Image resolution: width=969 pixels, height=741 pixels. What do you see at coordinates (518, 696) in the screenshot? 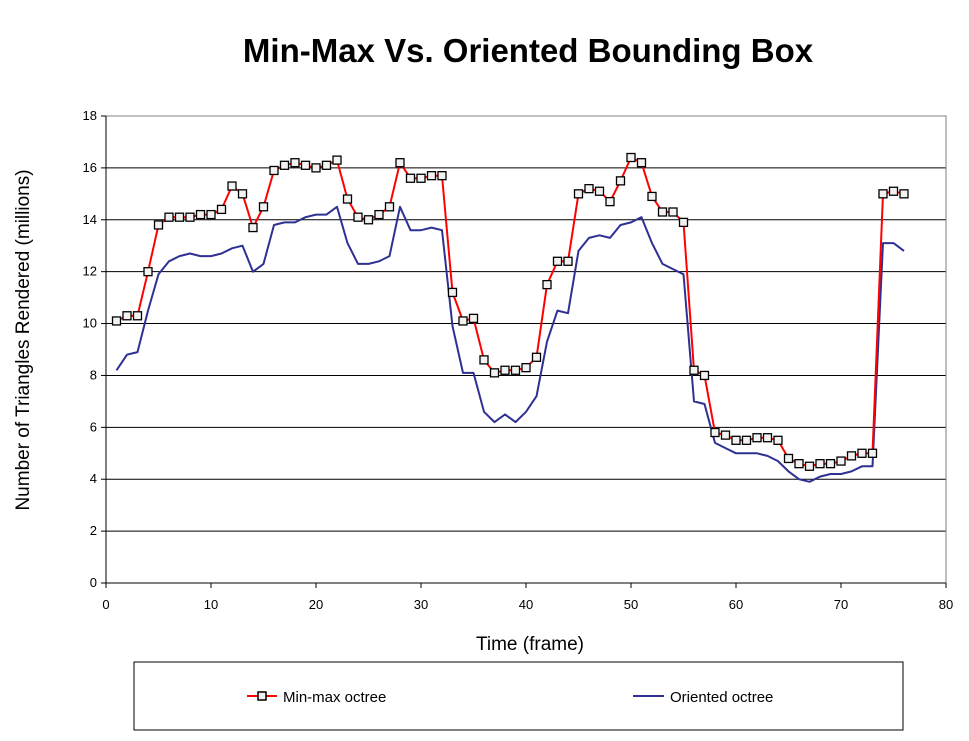
I see `legend: Min-max octree Oriented octree` at bounding box center [518, 696].